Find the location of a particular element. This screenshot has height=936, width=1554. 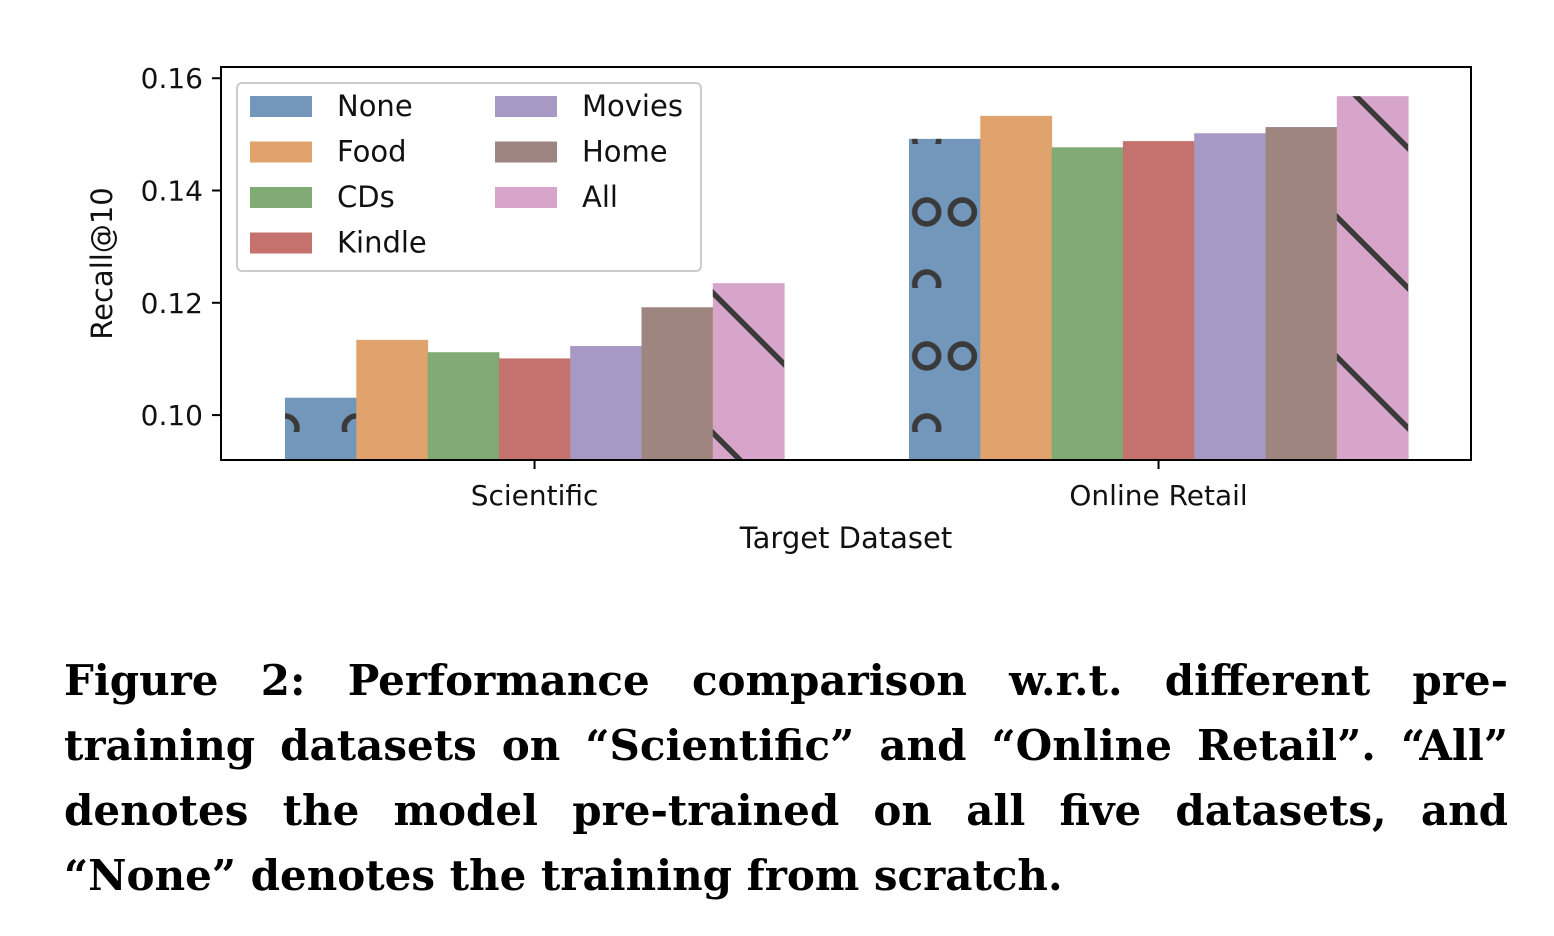

y-tick-label: 0.14 is located at coordinates (172, 191).